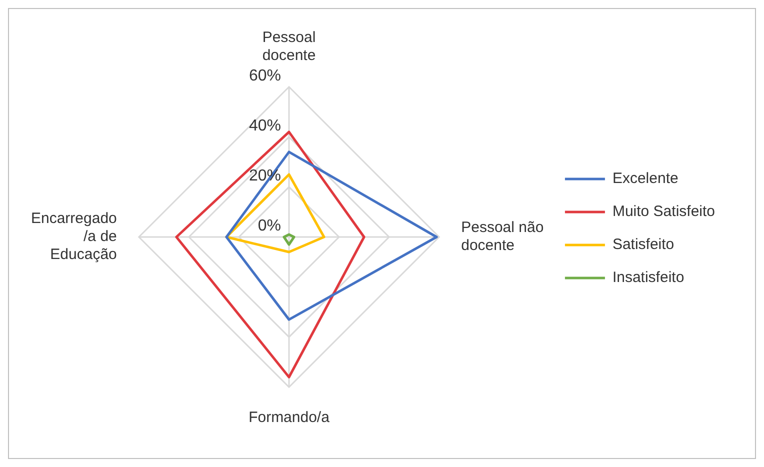 This screenshot has width=764, height=467. Describe the element at coordinates (289, 46) in the screenshot. I see `spoke-label: Pessoal docente` at that location.